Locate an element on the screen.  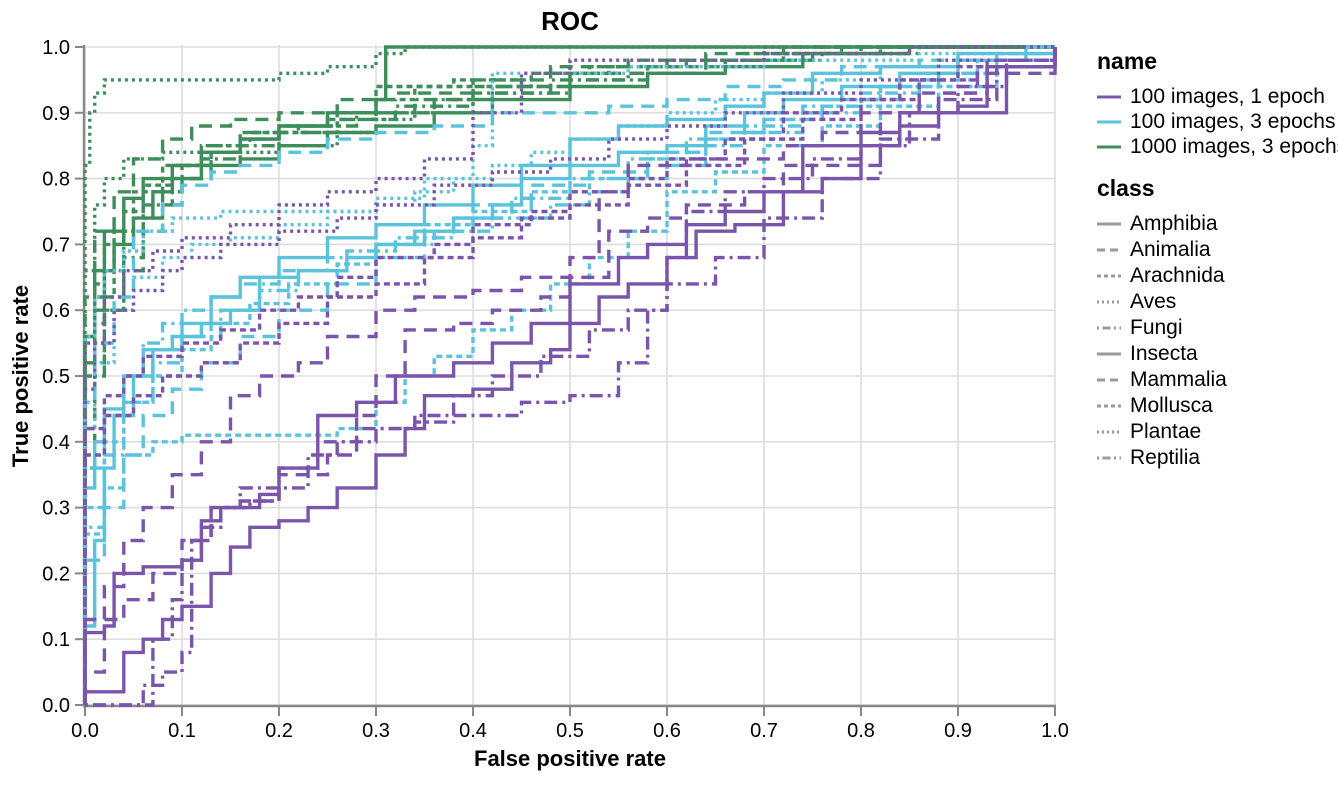
legend-class-item: Plantae is located at coordinates (1217, 432).